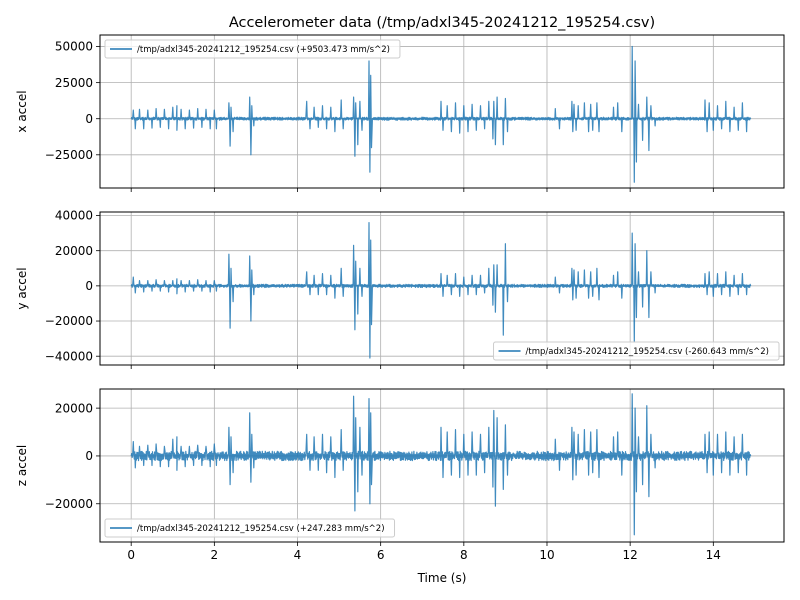  Describe the element at coordinates (89, 119) in the screenshot. I see `x-accel-ytick-label: 0` at that location.